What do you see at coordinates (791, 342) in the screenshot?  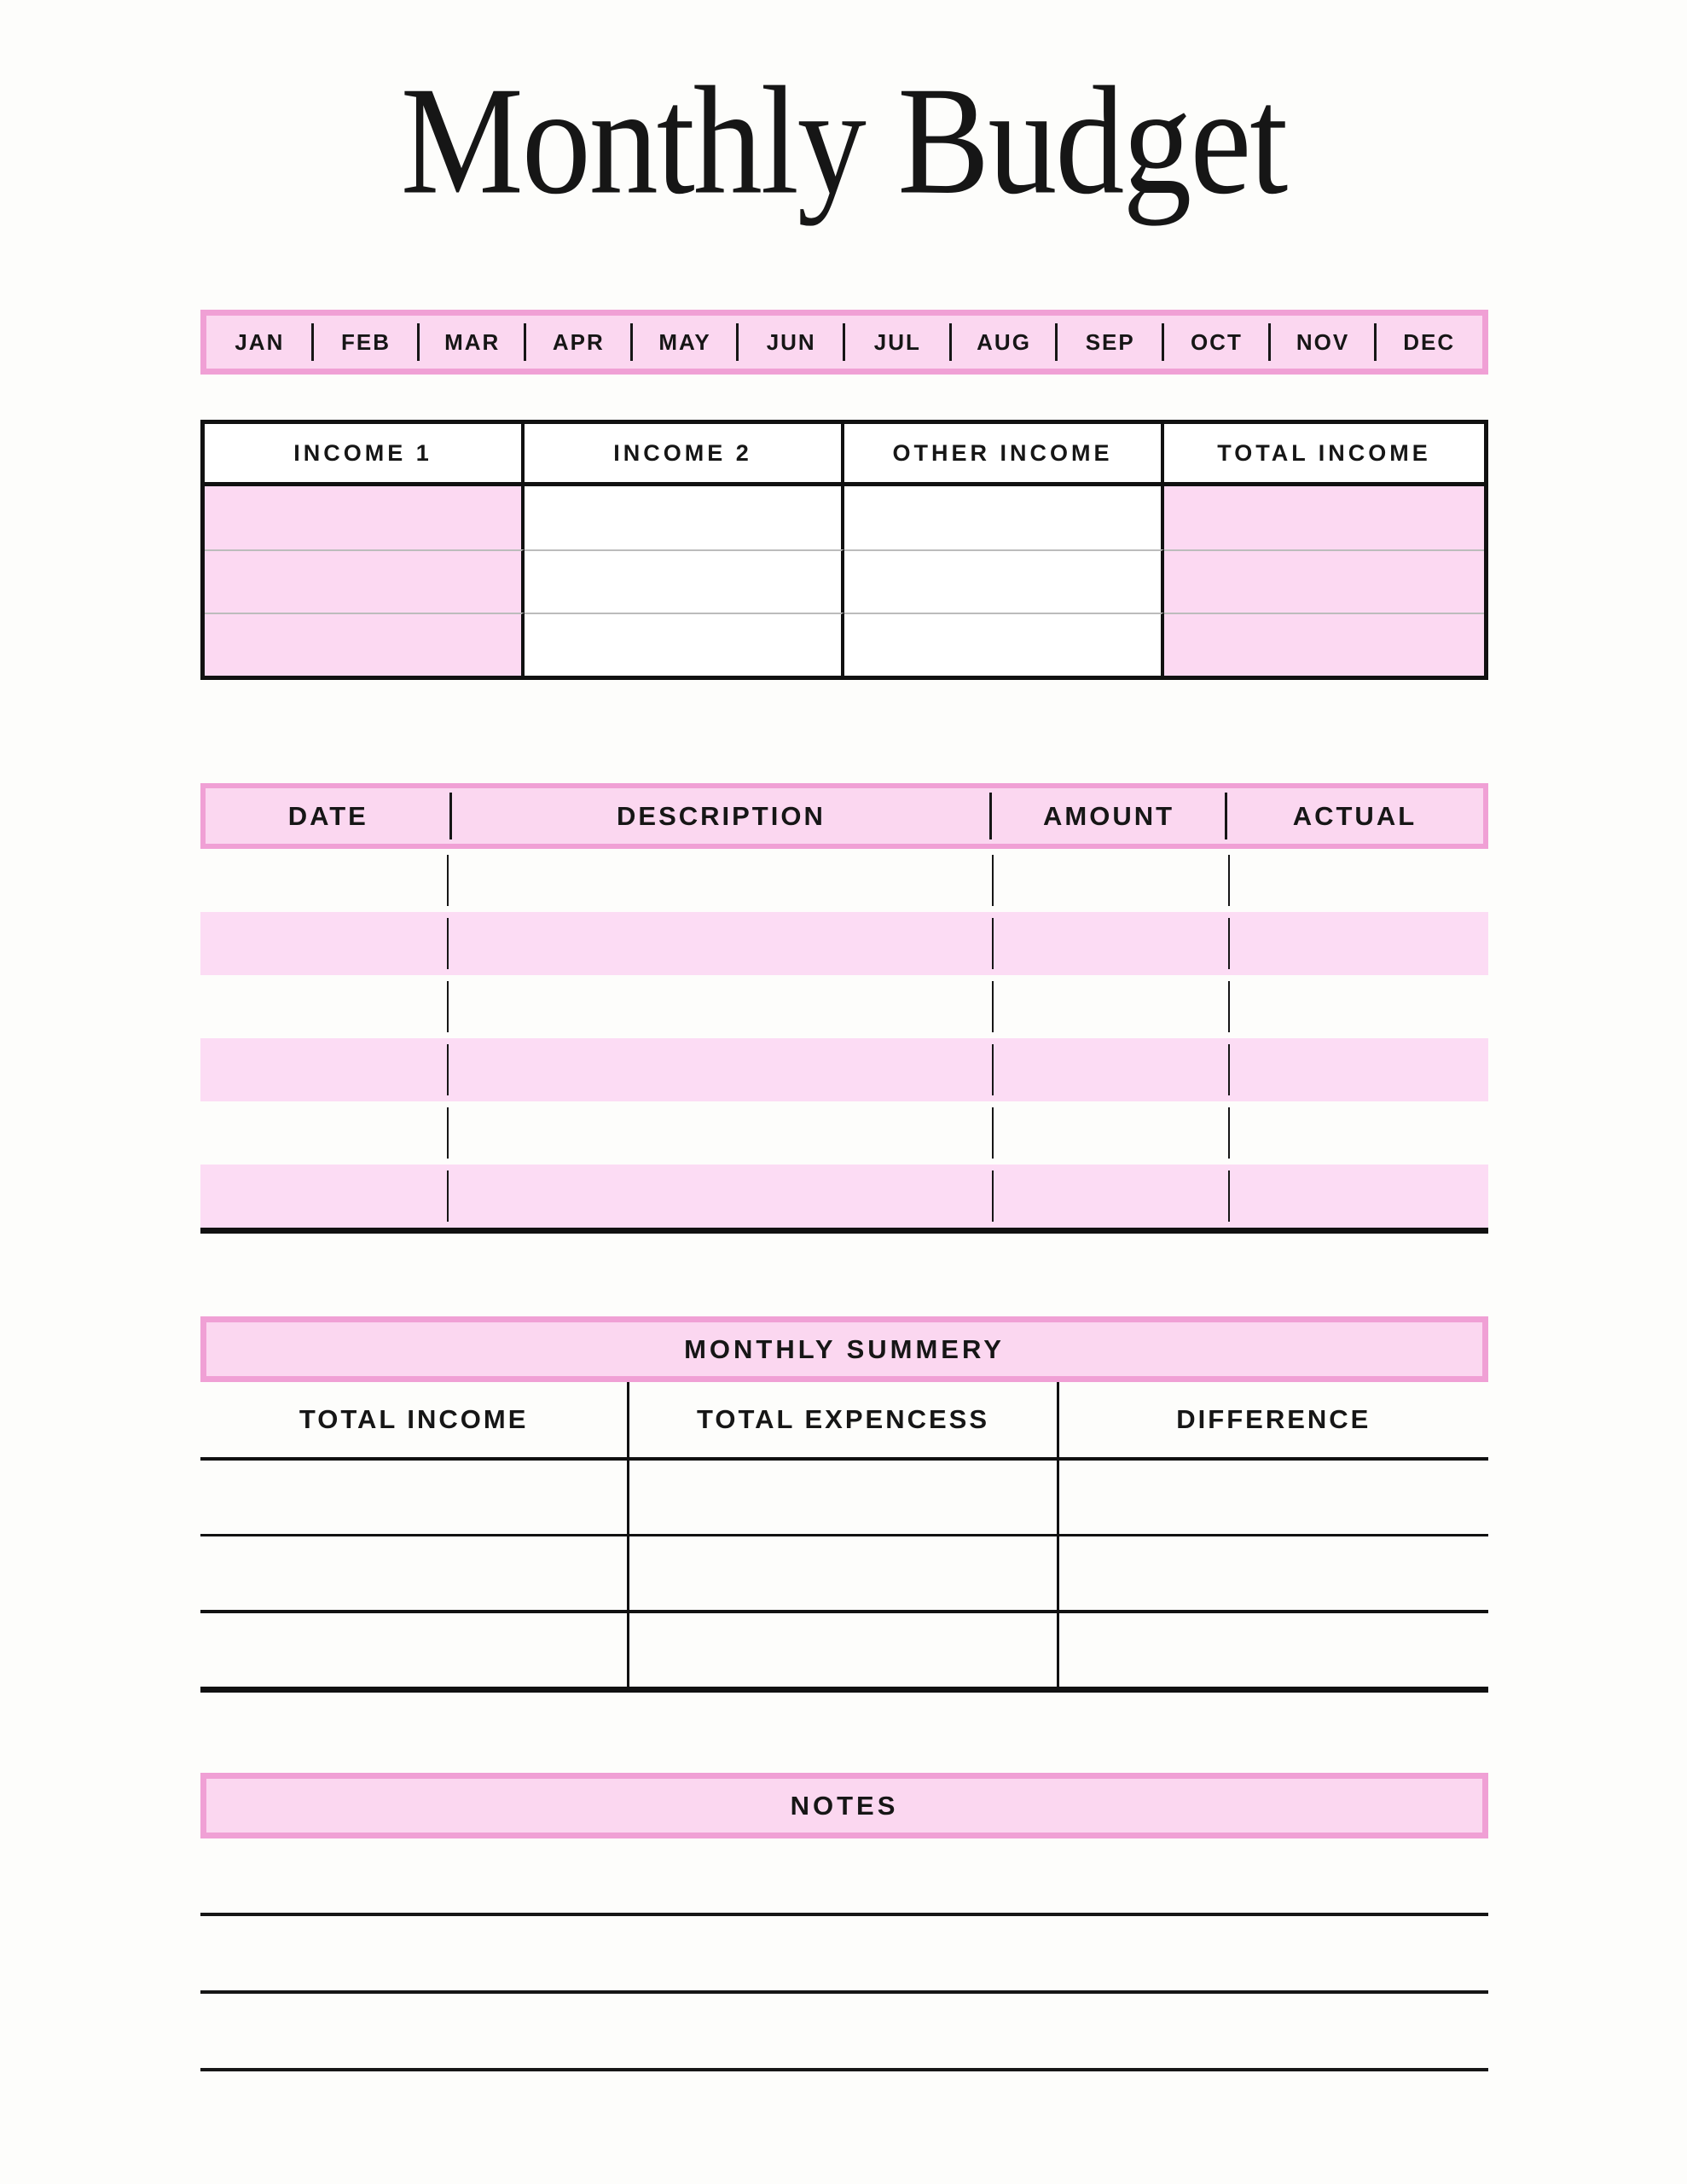 I see `month-label: JUN` at bounding box center [791, 342].